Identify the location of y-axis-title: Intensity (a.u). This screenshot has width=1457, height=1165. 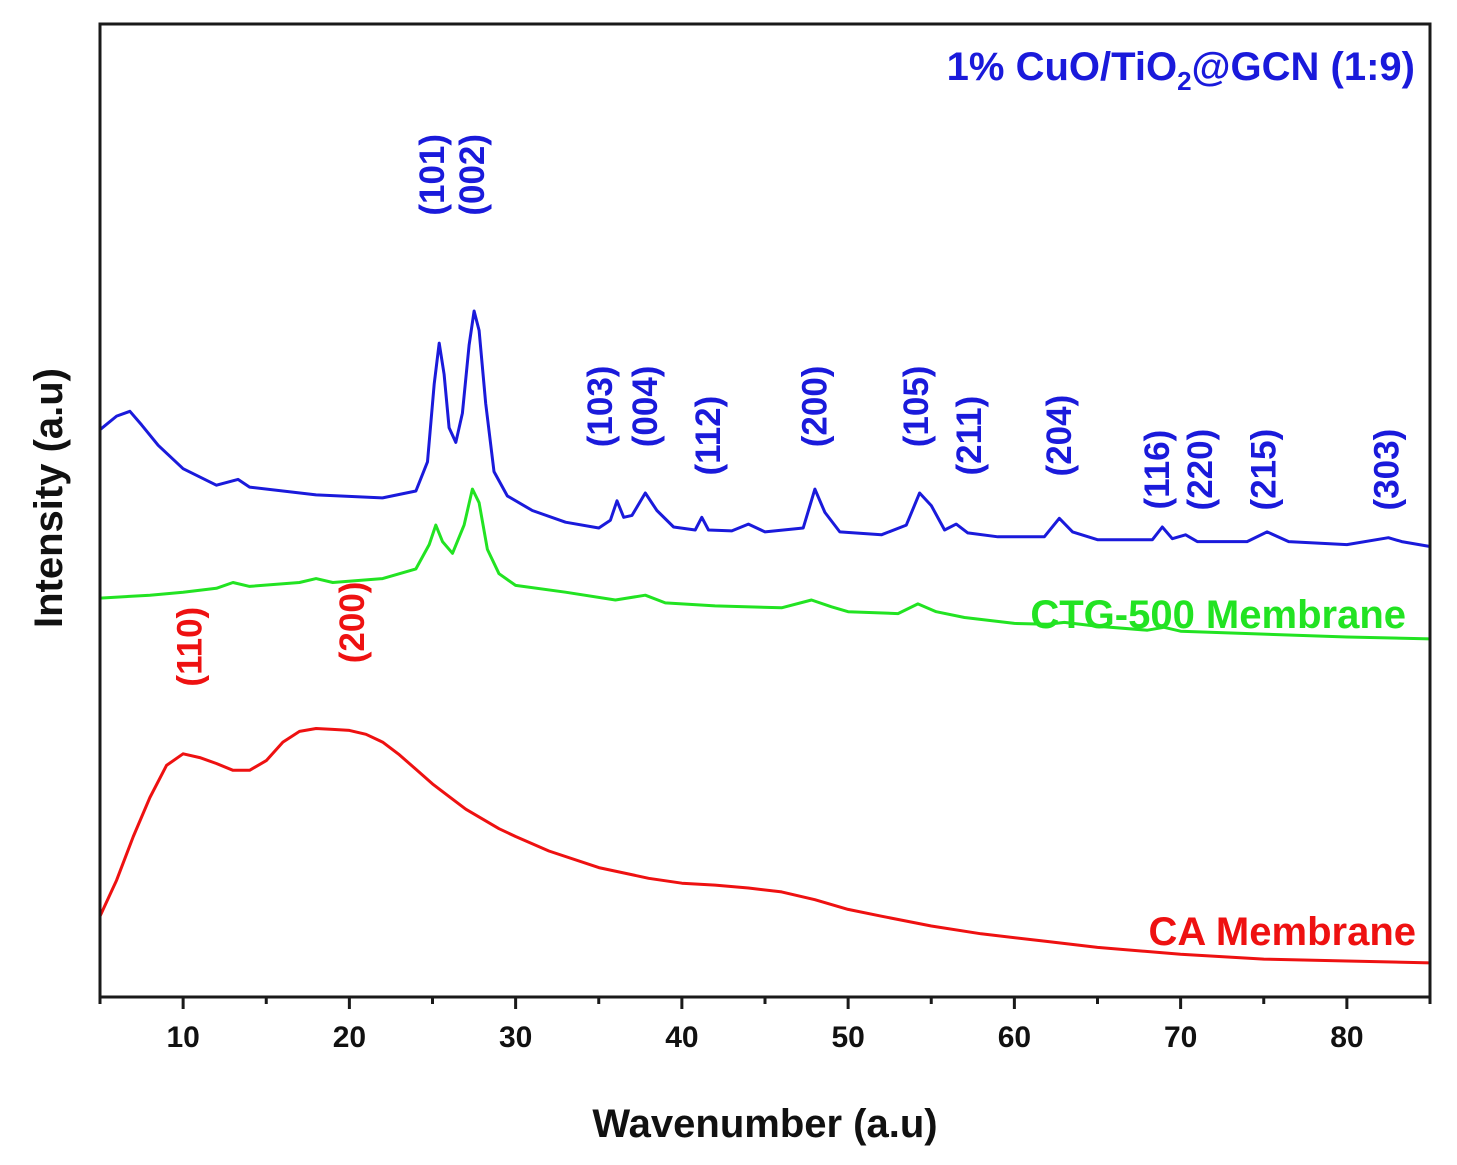
(49, 498).